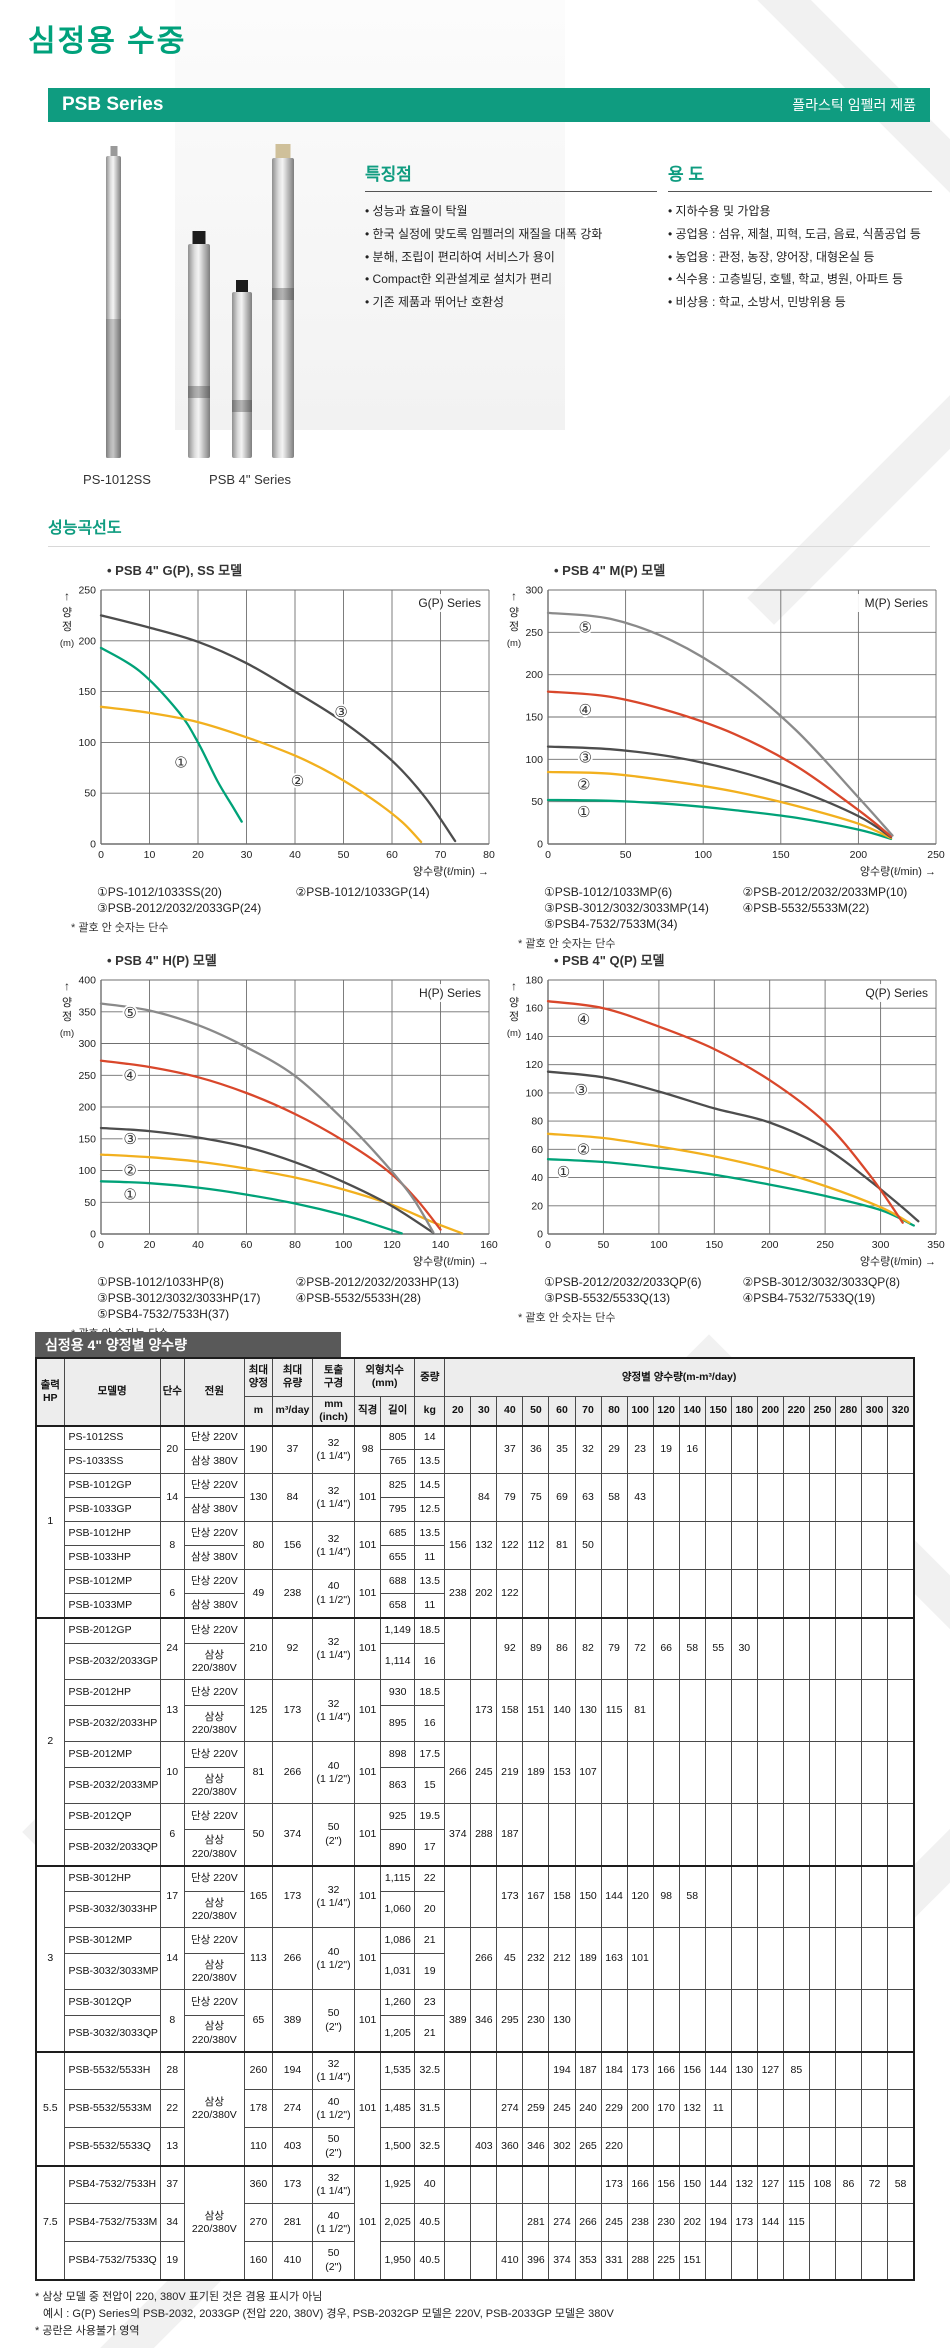 This screenshot has height=2348, width=950. What do you see at coordinates (258, 2070) in the screenshot?
I see `maxhead-cell: 260` at bounding box center [258, 2070].